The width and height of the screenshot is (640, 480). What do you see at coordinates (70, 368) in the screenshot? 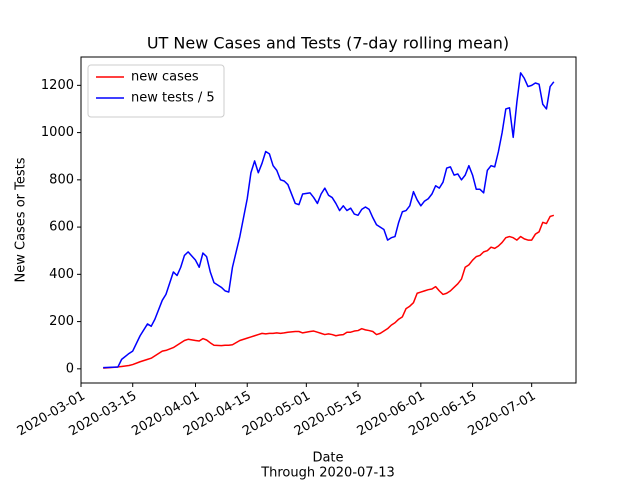
I see `y-tick-label: 0` at bounding box center [70, 368].